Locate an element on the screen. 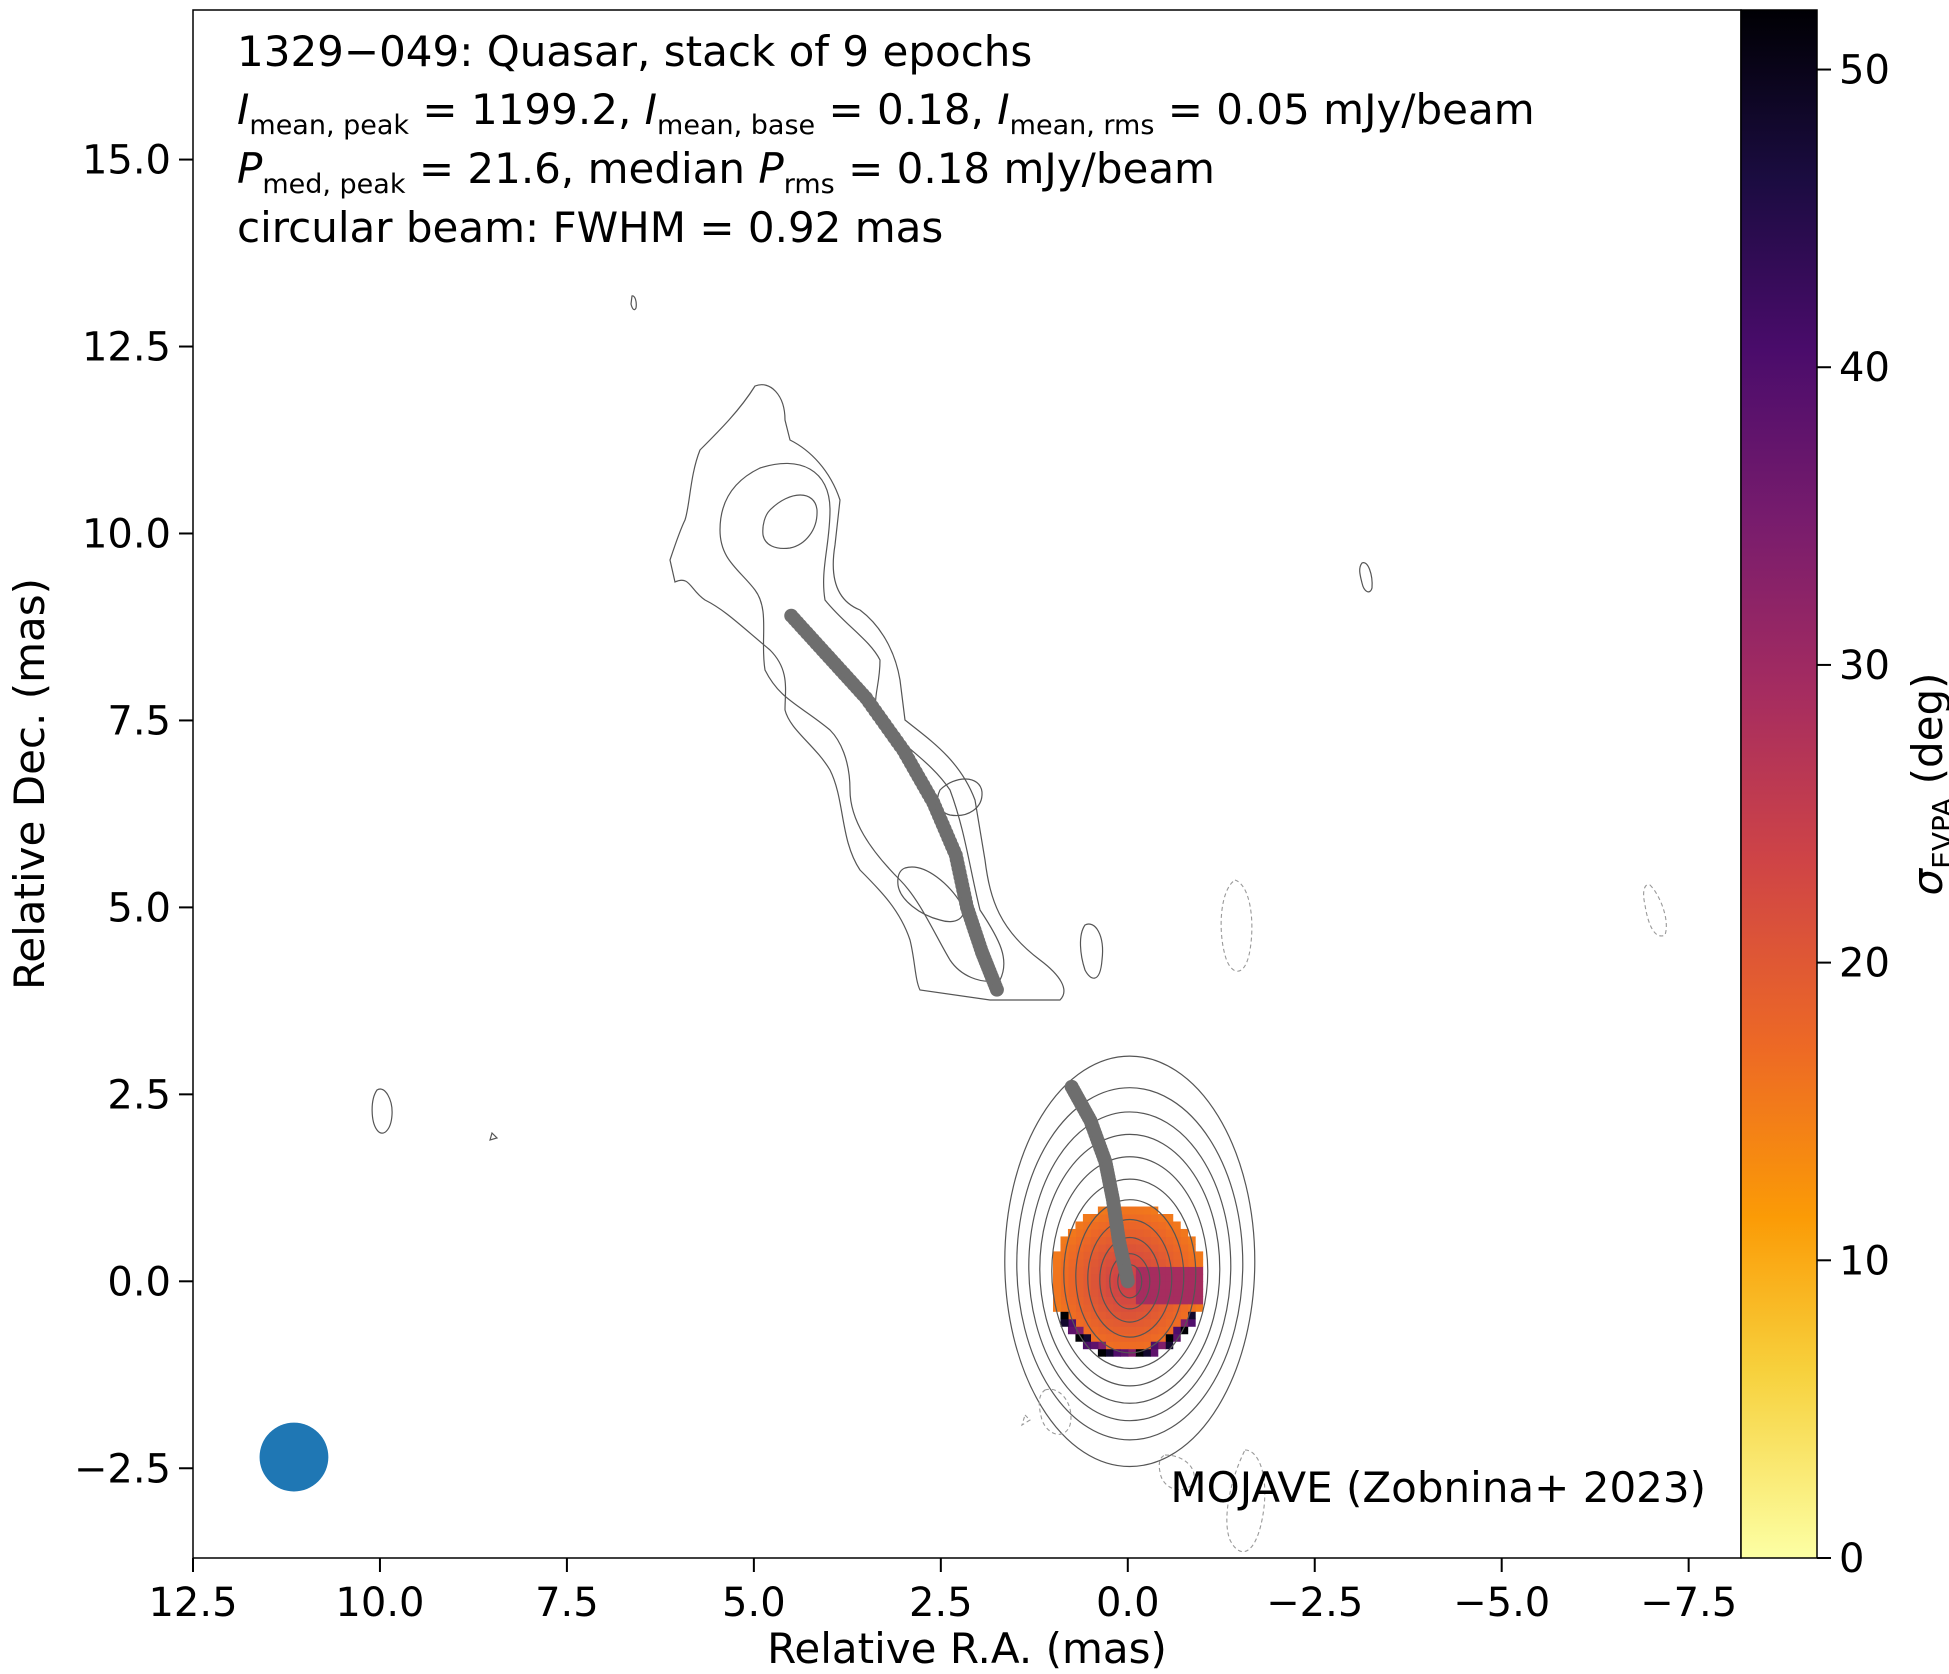  colorbar-tick-label: 30 is located at coordinates (1864, 666).